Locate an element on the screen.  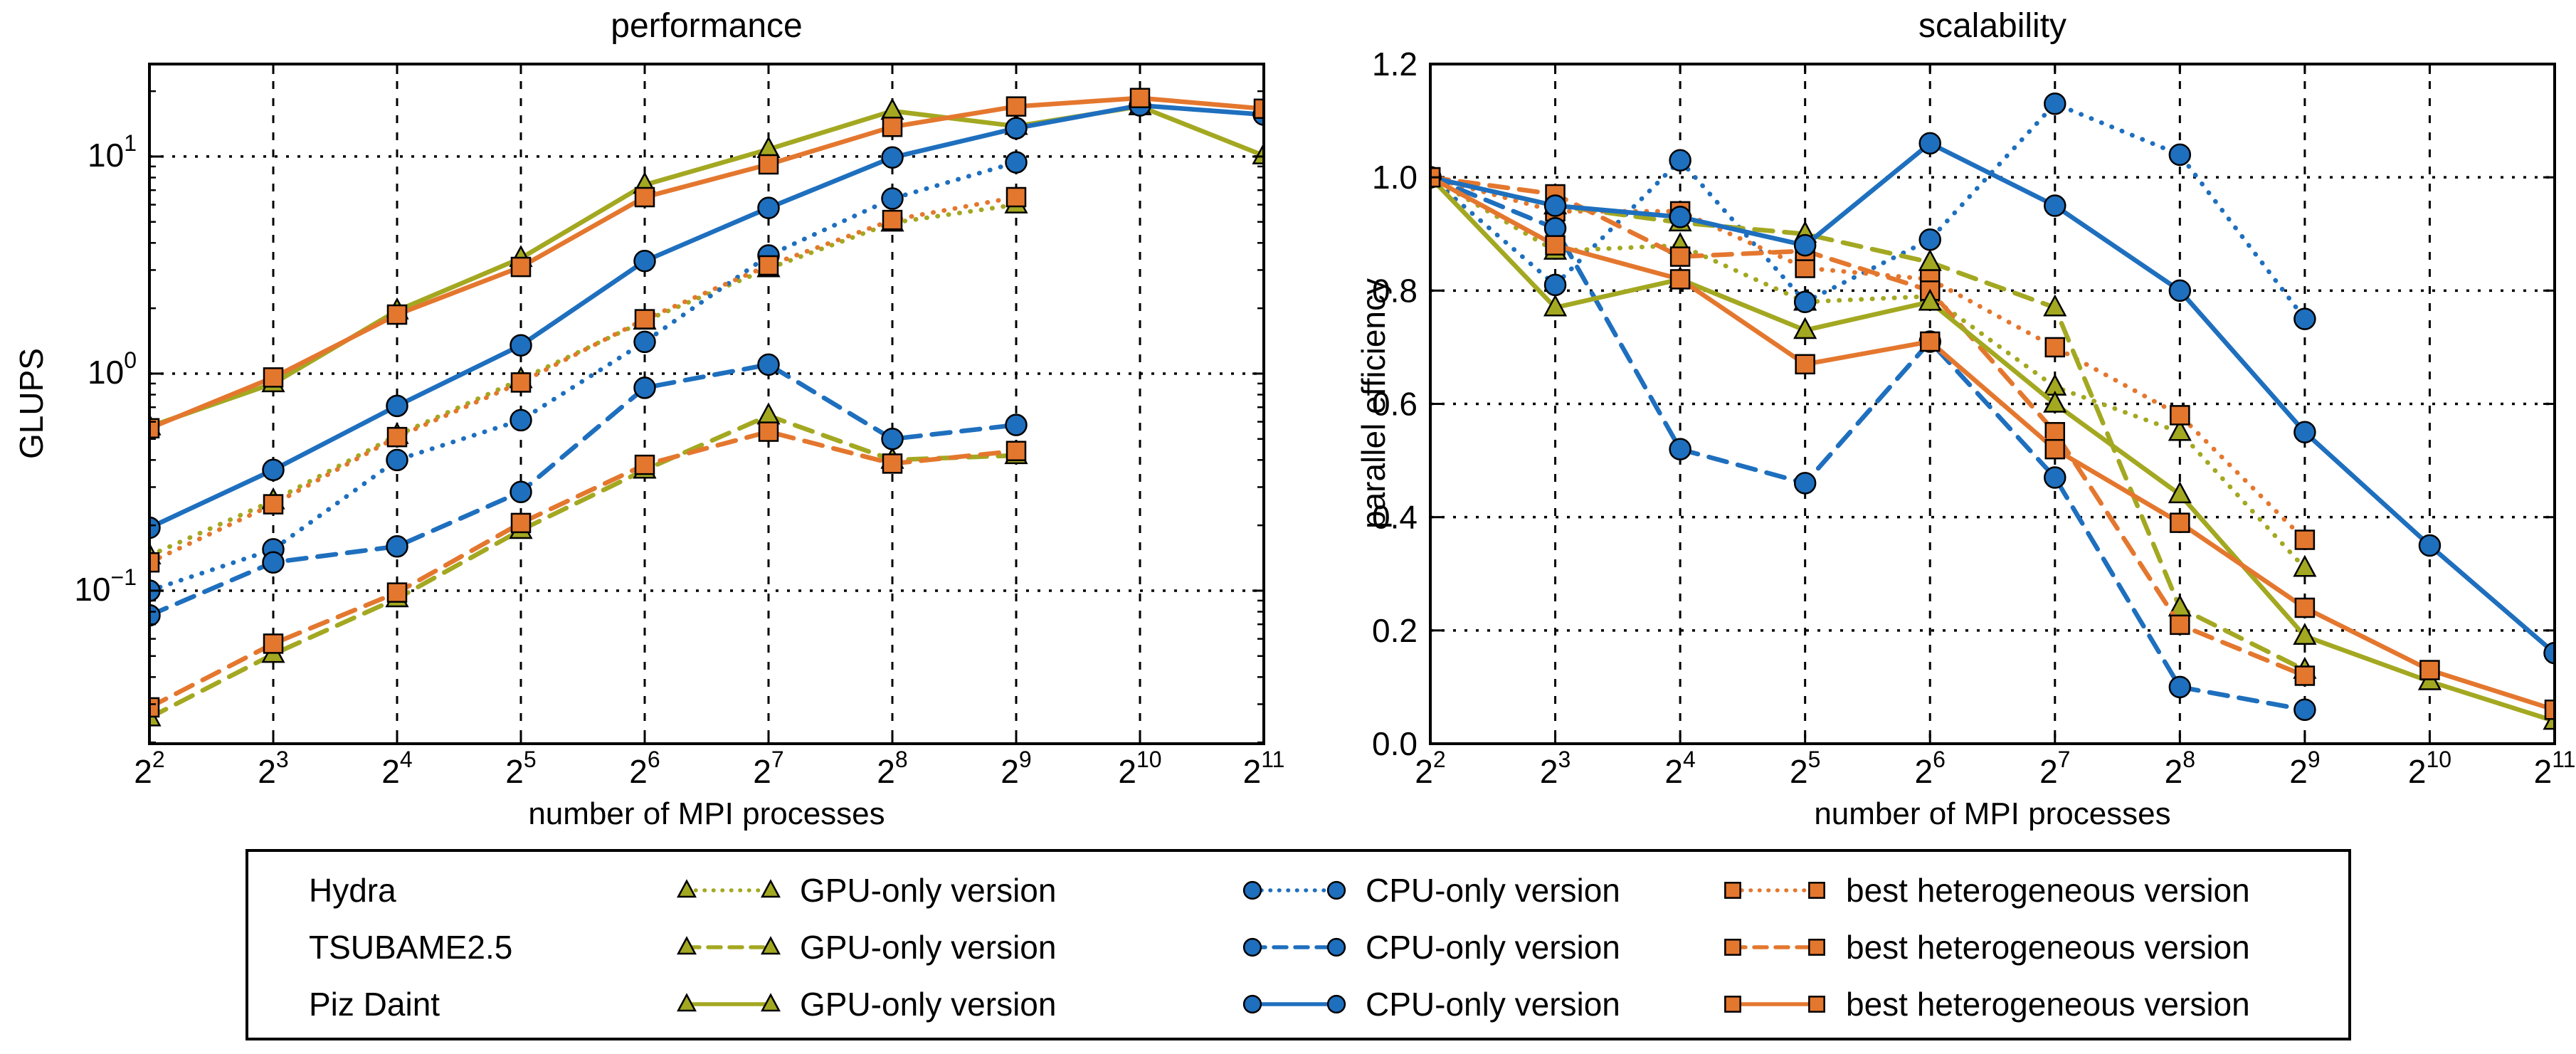
legend-swatch-hydra-het is located at coordinates (1774, 890).